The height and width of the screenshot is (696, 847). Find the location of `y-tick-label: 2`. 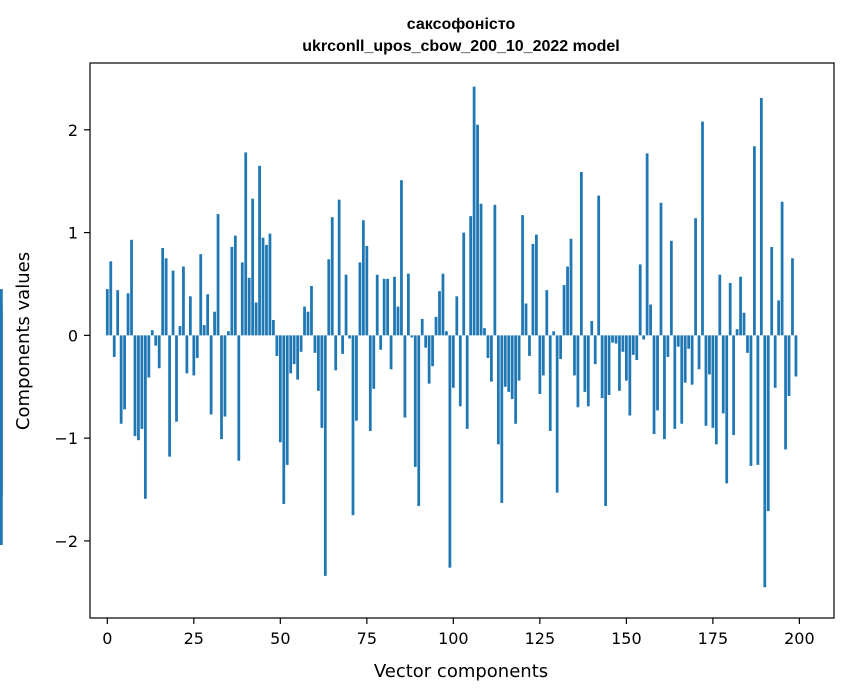

y-tick-label: 2 is located at coordinates (73, 130).